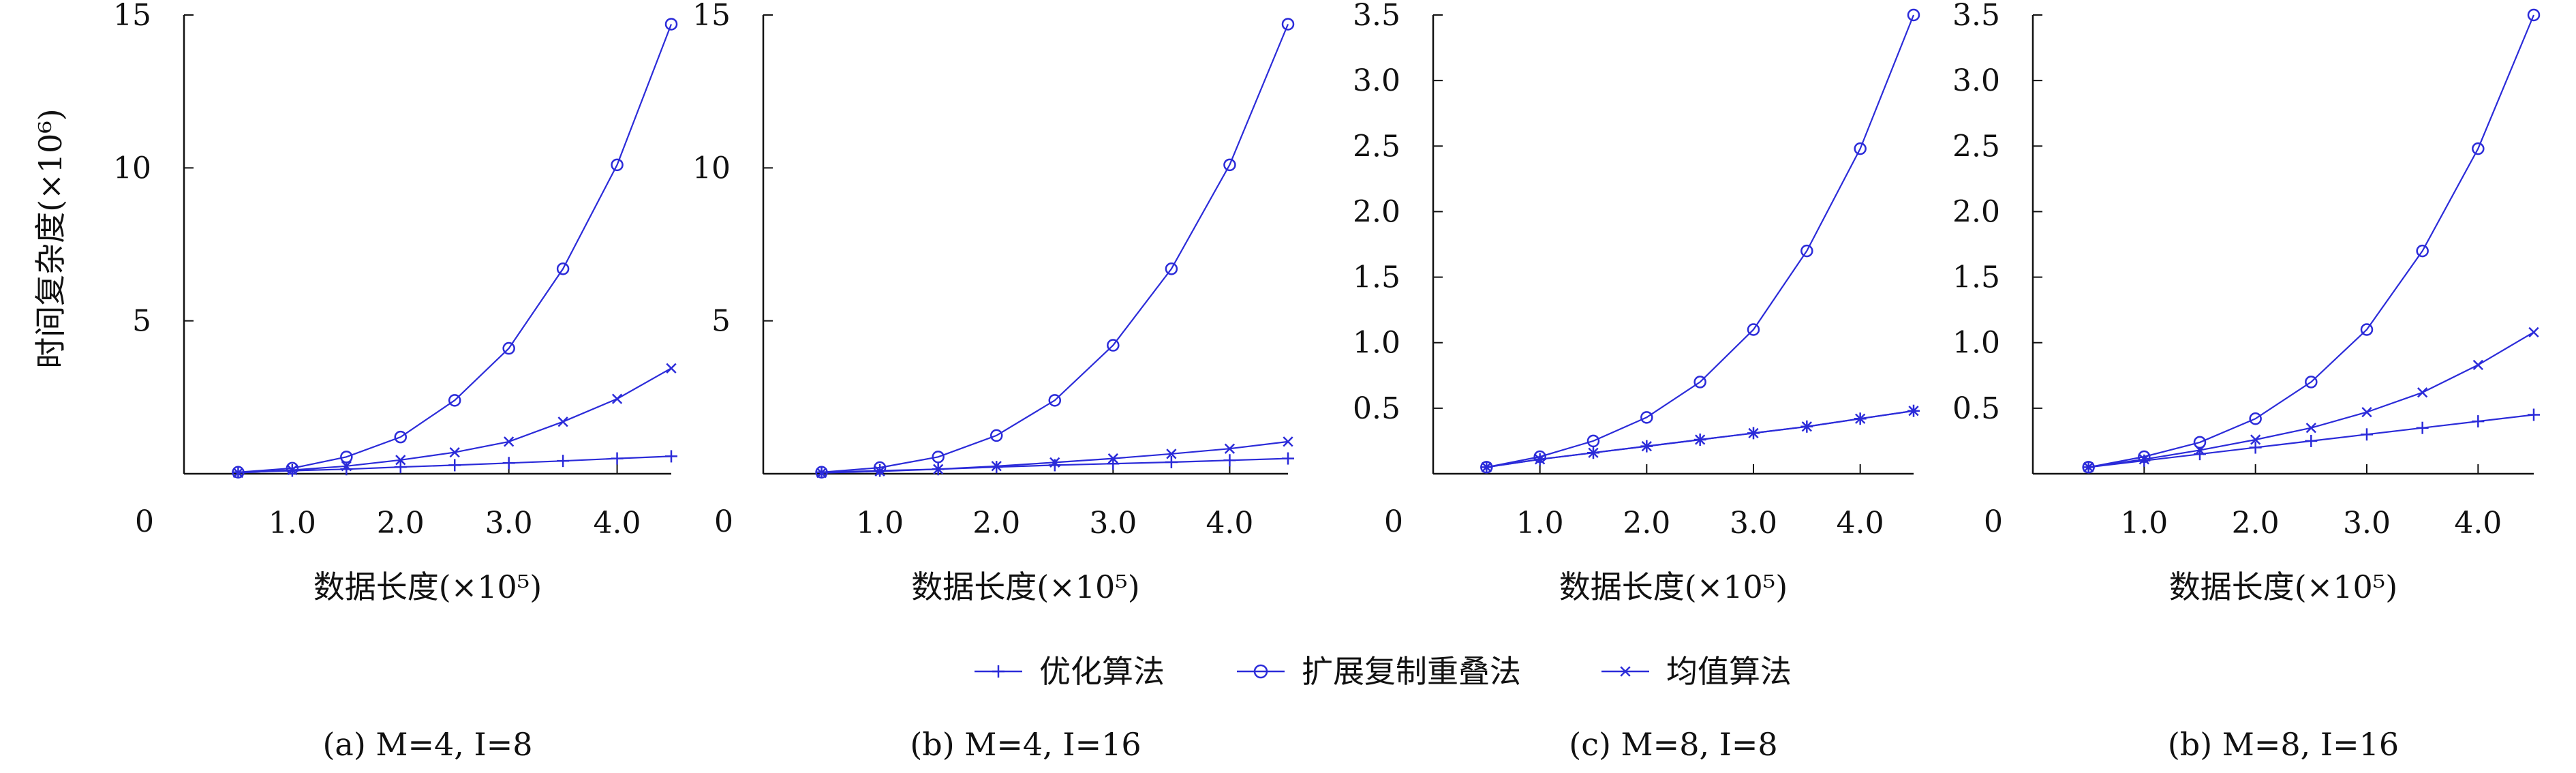 Image resolution: width=2576 pixels, height=773 pixels. What do you see at coordinates (1976, 409) in the screenshot?
I see `y-tick-label: 0.5` at bounding box center [1976, 409].